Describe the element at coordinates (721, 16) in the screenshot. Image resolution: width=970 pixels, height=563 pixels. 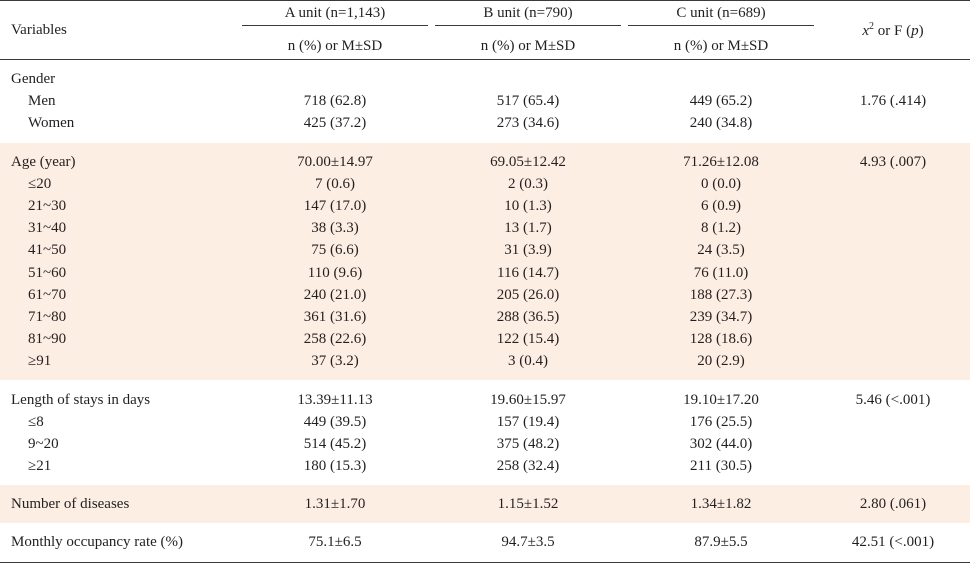
I see `header-group-c: C unit (n=689)` at that location.